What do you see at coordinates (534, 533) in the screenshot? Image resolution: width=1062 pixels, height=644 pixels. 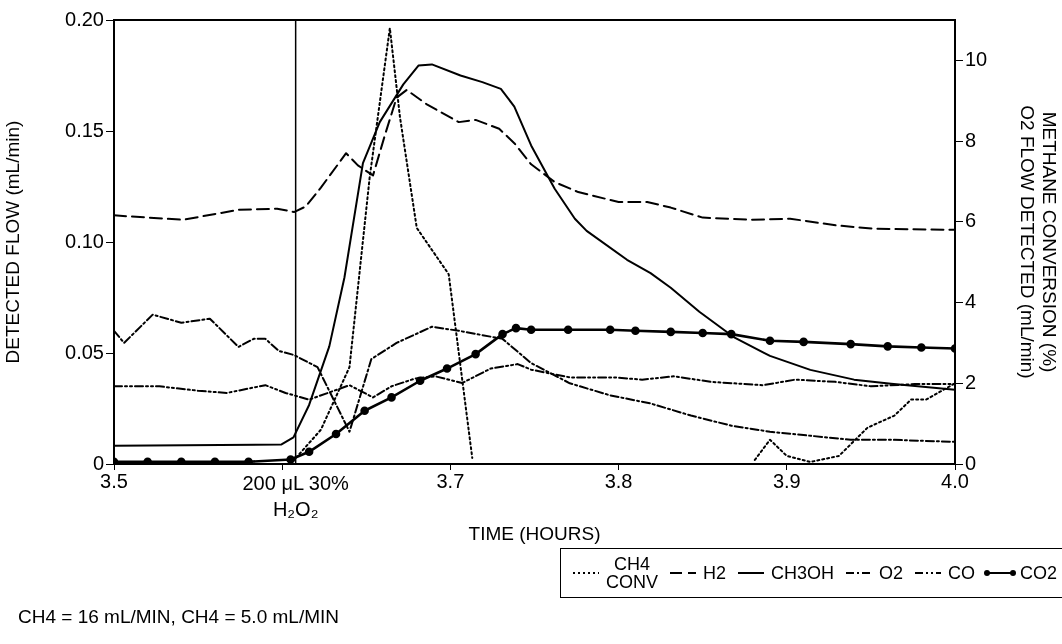 I see `x-axis-title: TIME (HOURS)` at bounding box center [534, 533].